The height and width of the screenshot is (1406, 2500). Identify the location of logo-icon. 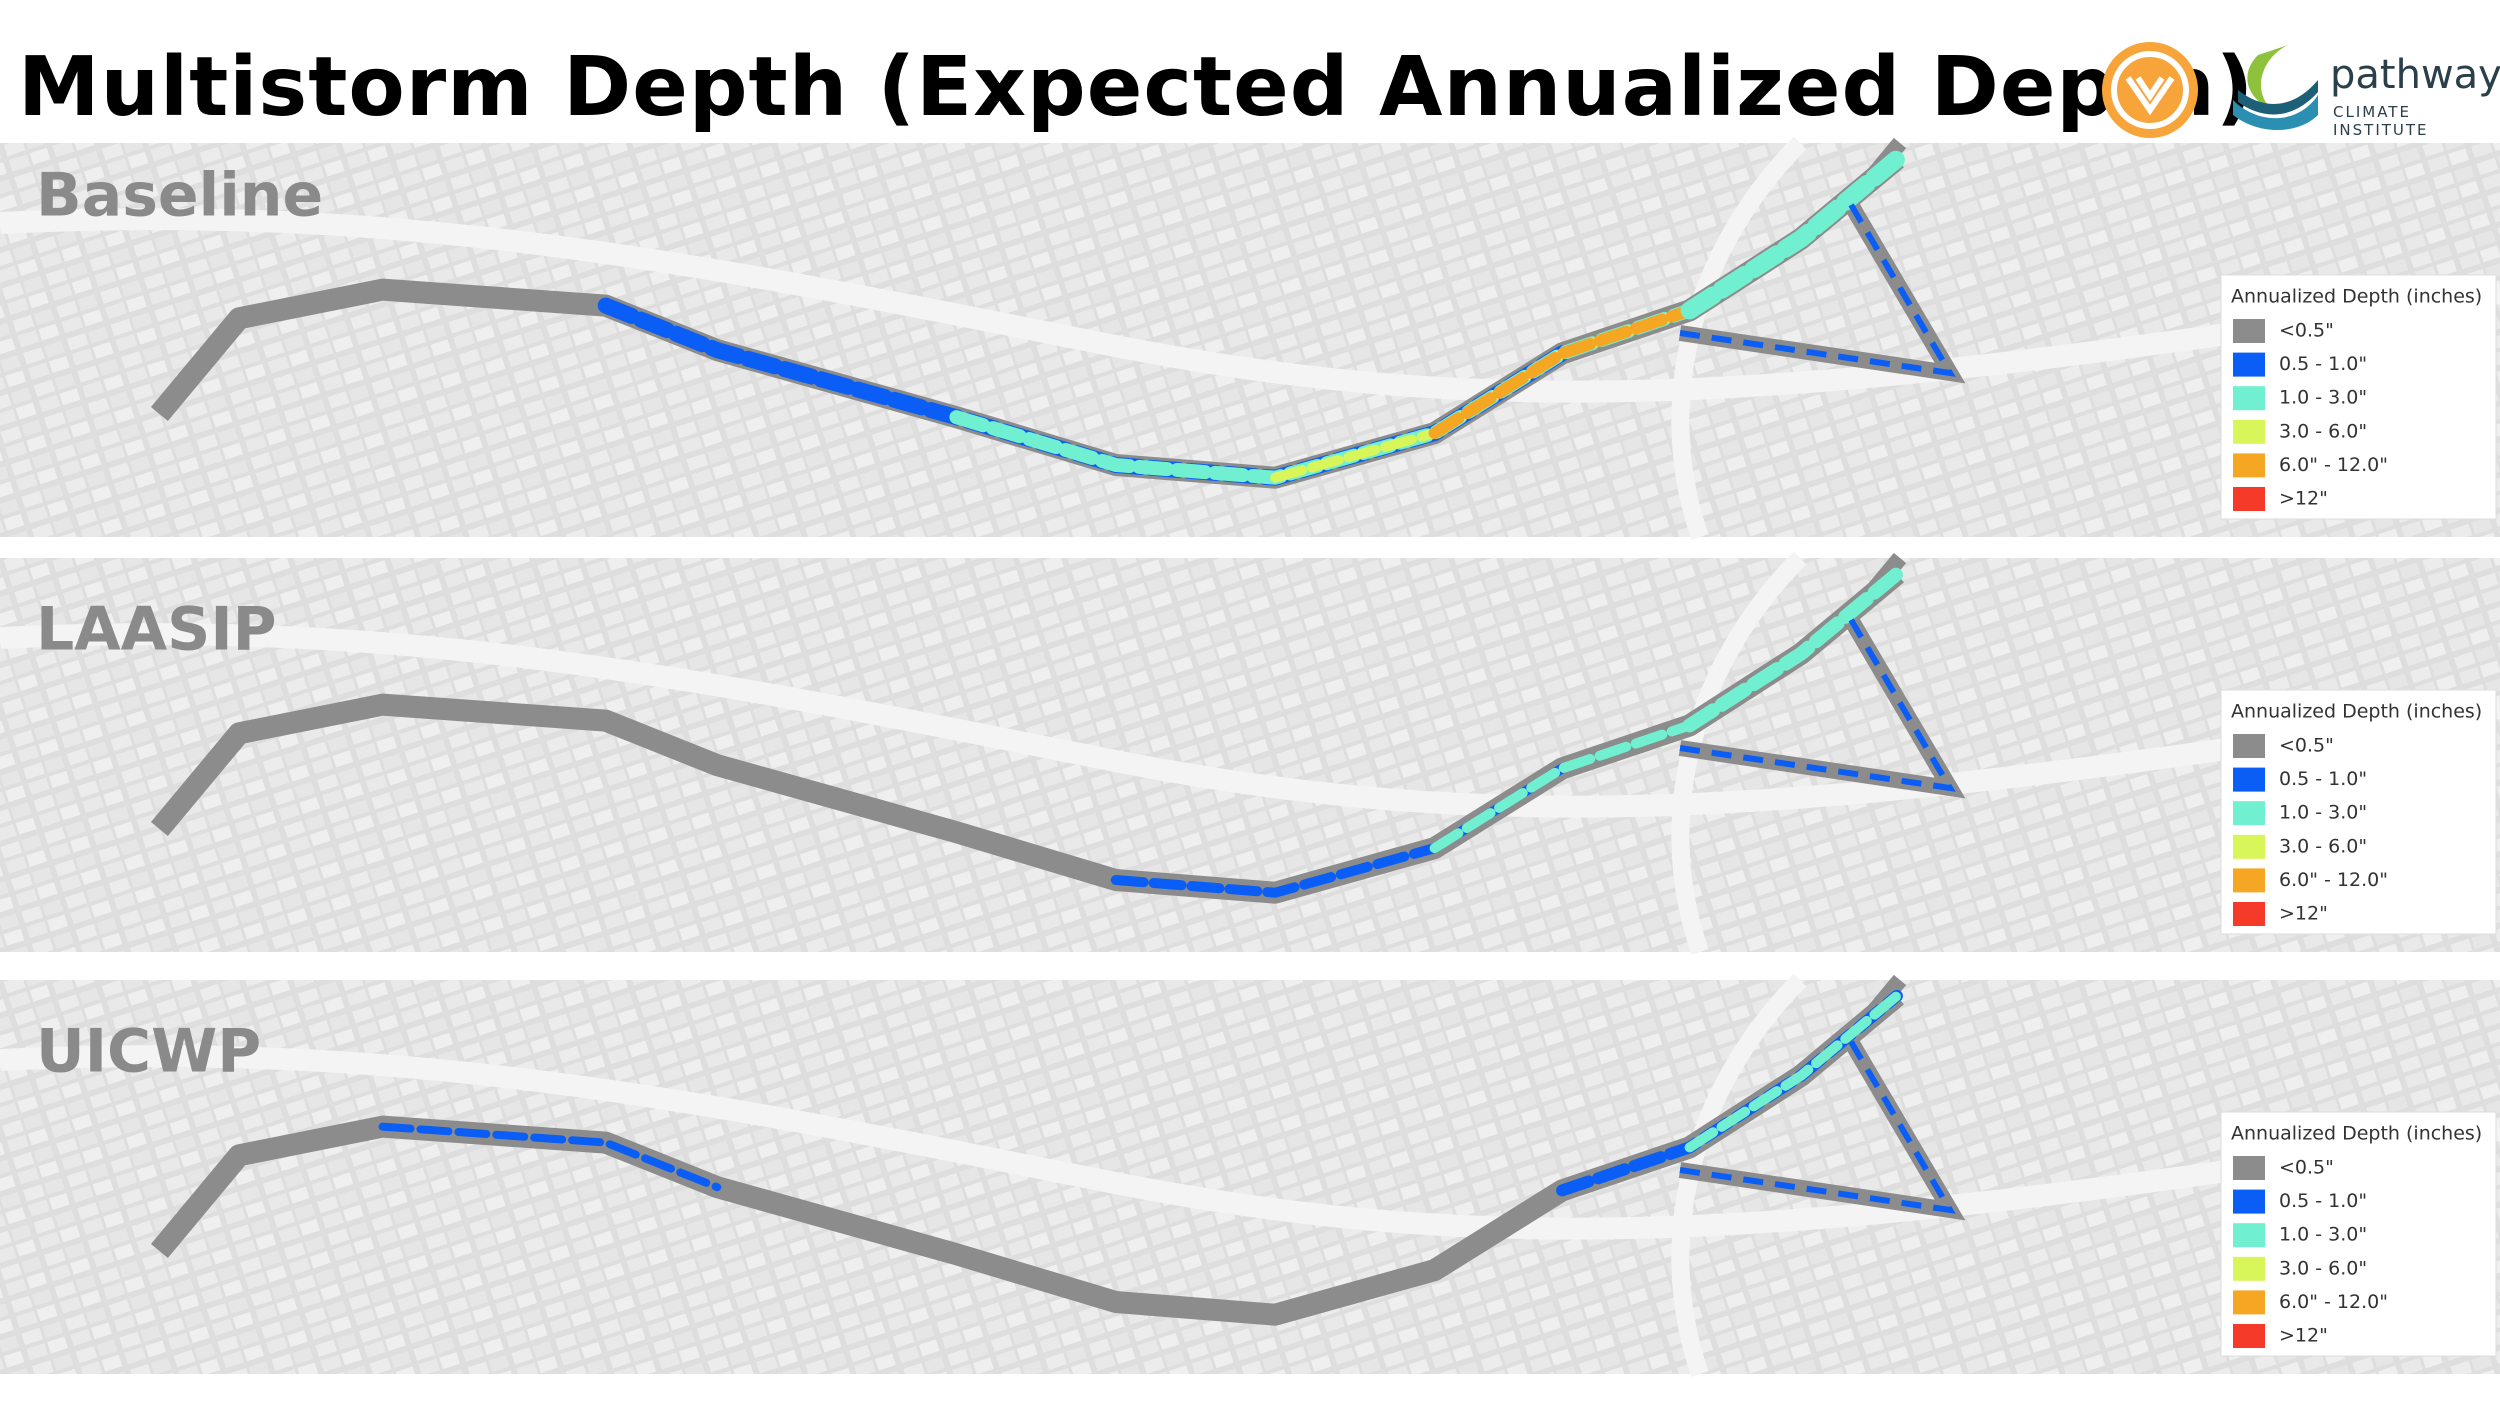
(2150, 90).